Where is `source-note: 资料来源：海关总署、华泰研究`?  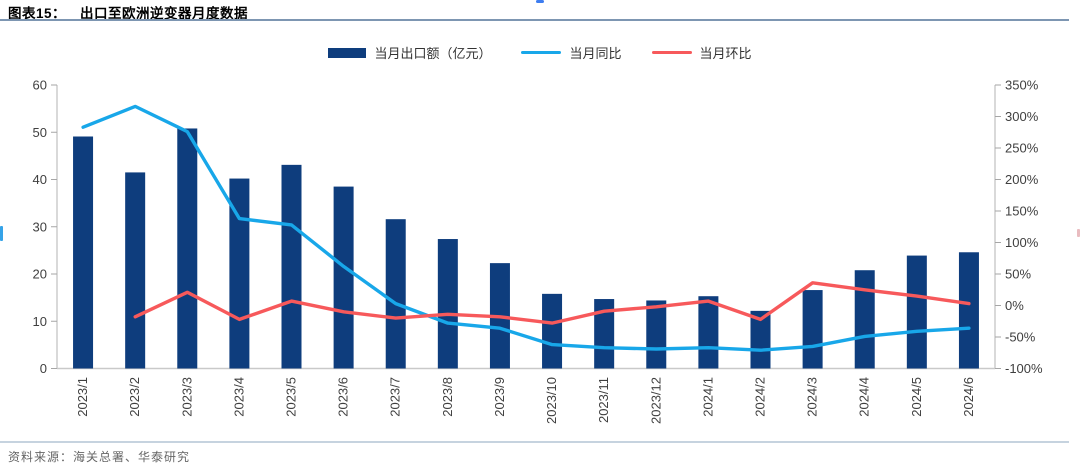
source-note: 资料来源：海关总署、华泰研究 is located at coordinates (99, 457).